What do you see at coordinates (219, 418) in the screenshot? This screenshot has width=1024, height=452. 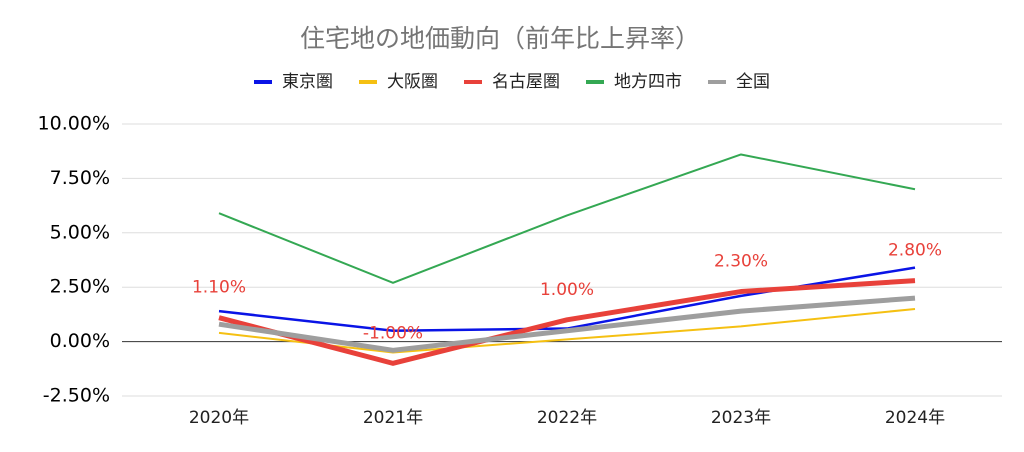 I see `x-tick-label: 2020年` at bounding box center [219, 418].